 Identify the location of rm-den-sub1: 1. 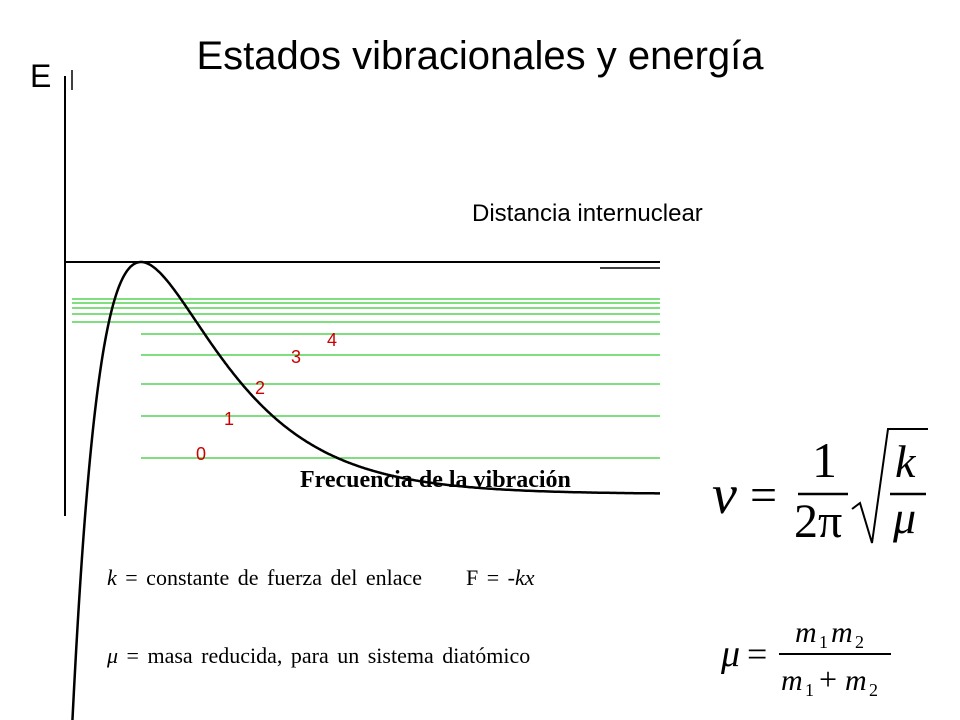
(809, 690).